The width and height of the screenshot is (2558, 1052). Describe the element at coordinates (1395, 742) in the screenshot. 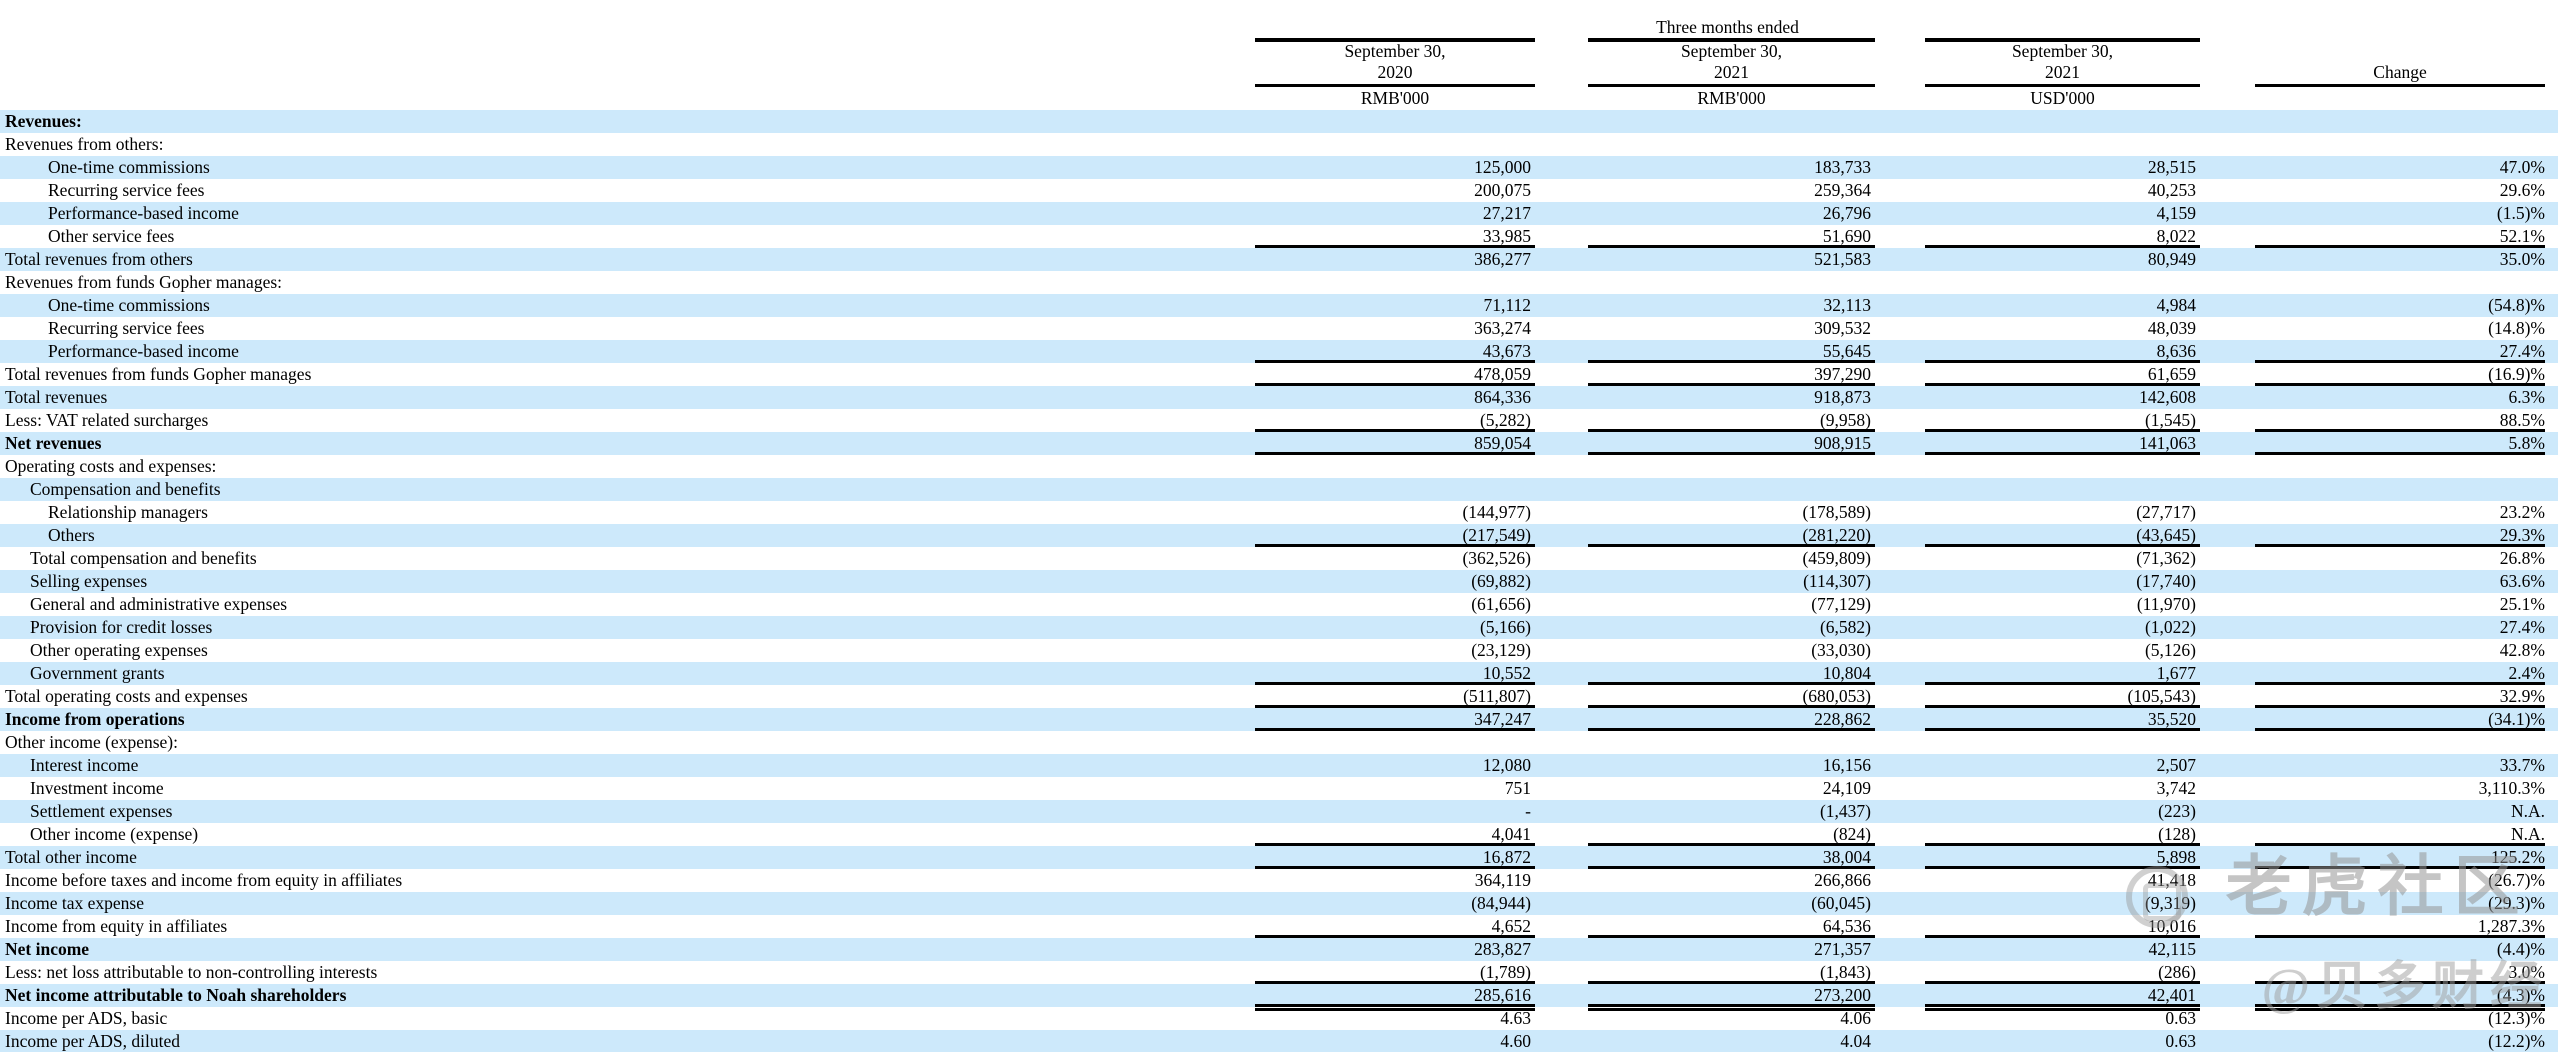

I see `cell-sep2020-rmb` at that location.